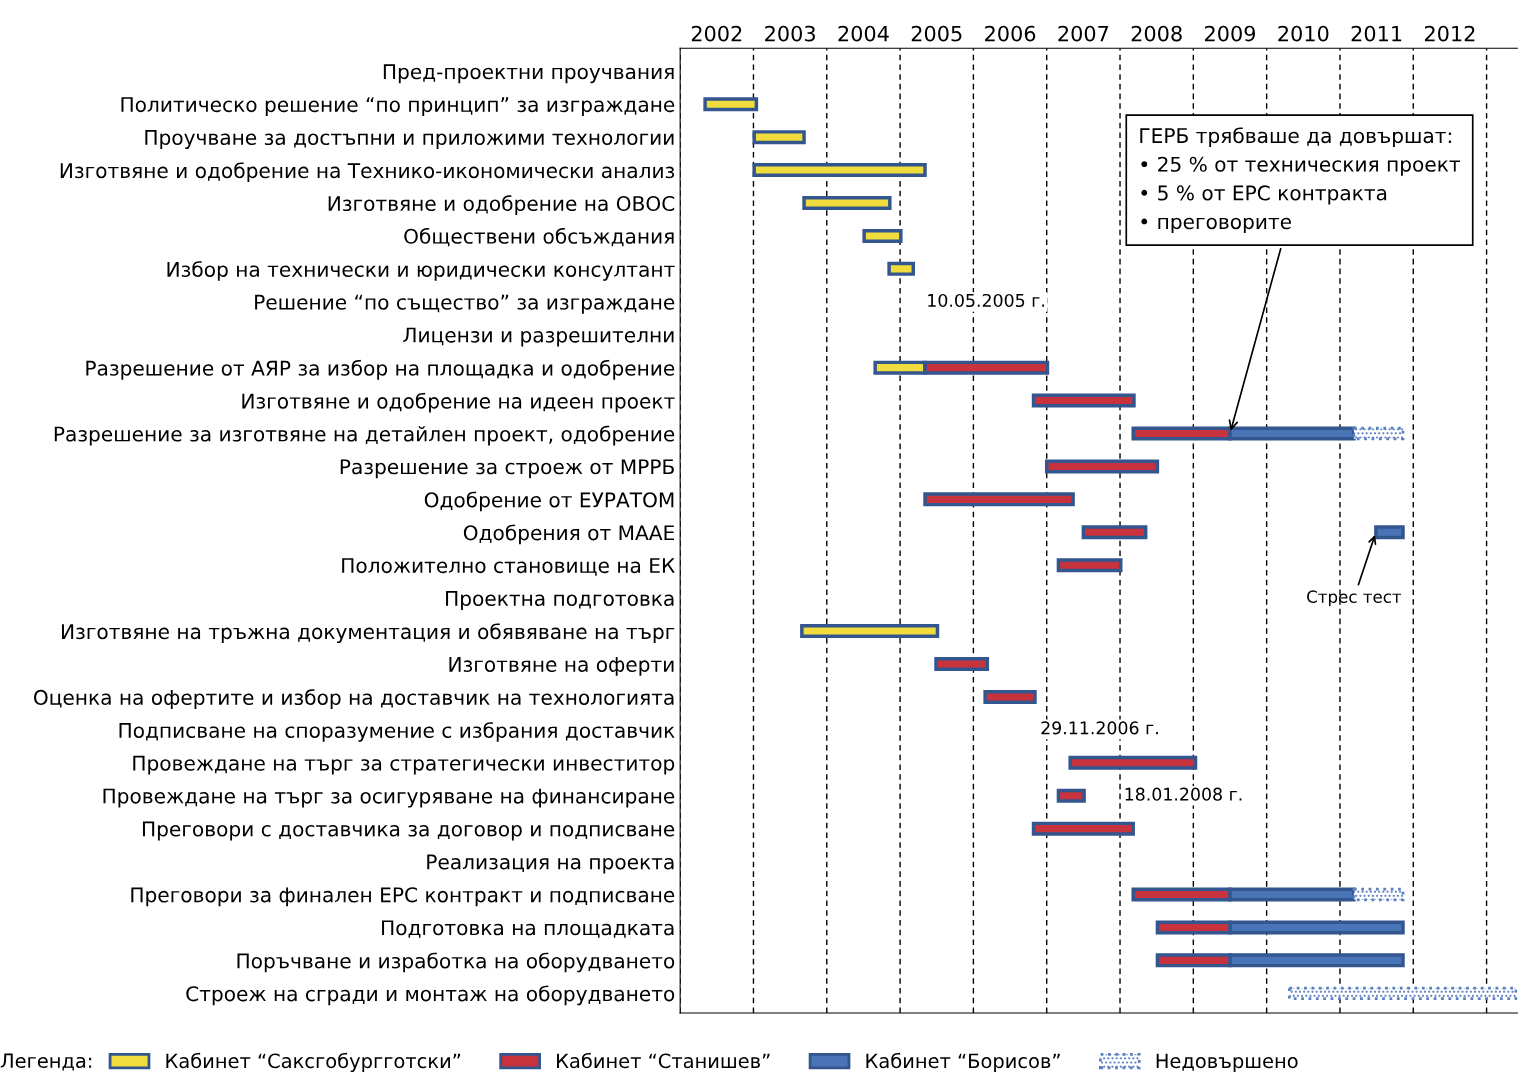 Image resolution: width=1525 pixels, height=1072 pixels. What do you see at coordinates (539, 237) in the screenshot?
I see `y-tick-label: Обществени обсъждания` at bounding box center [539, 237].